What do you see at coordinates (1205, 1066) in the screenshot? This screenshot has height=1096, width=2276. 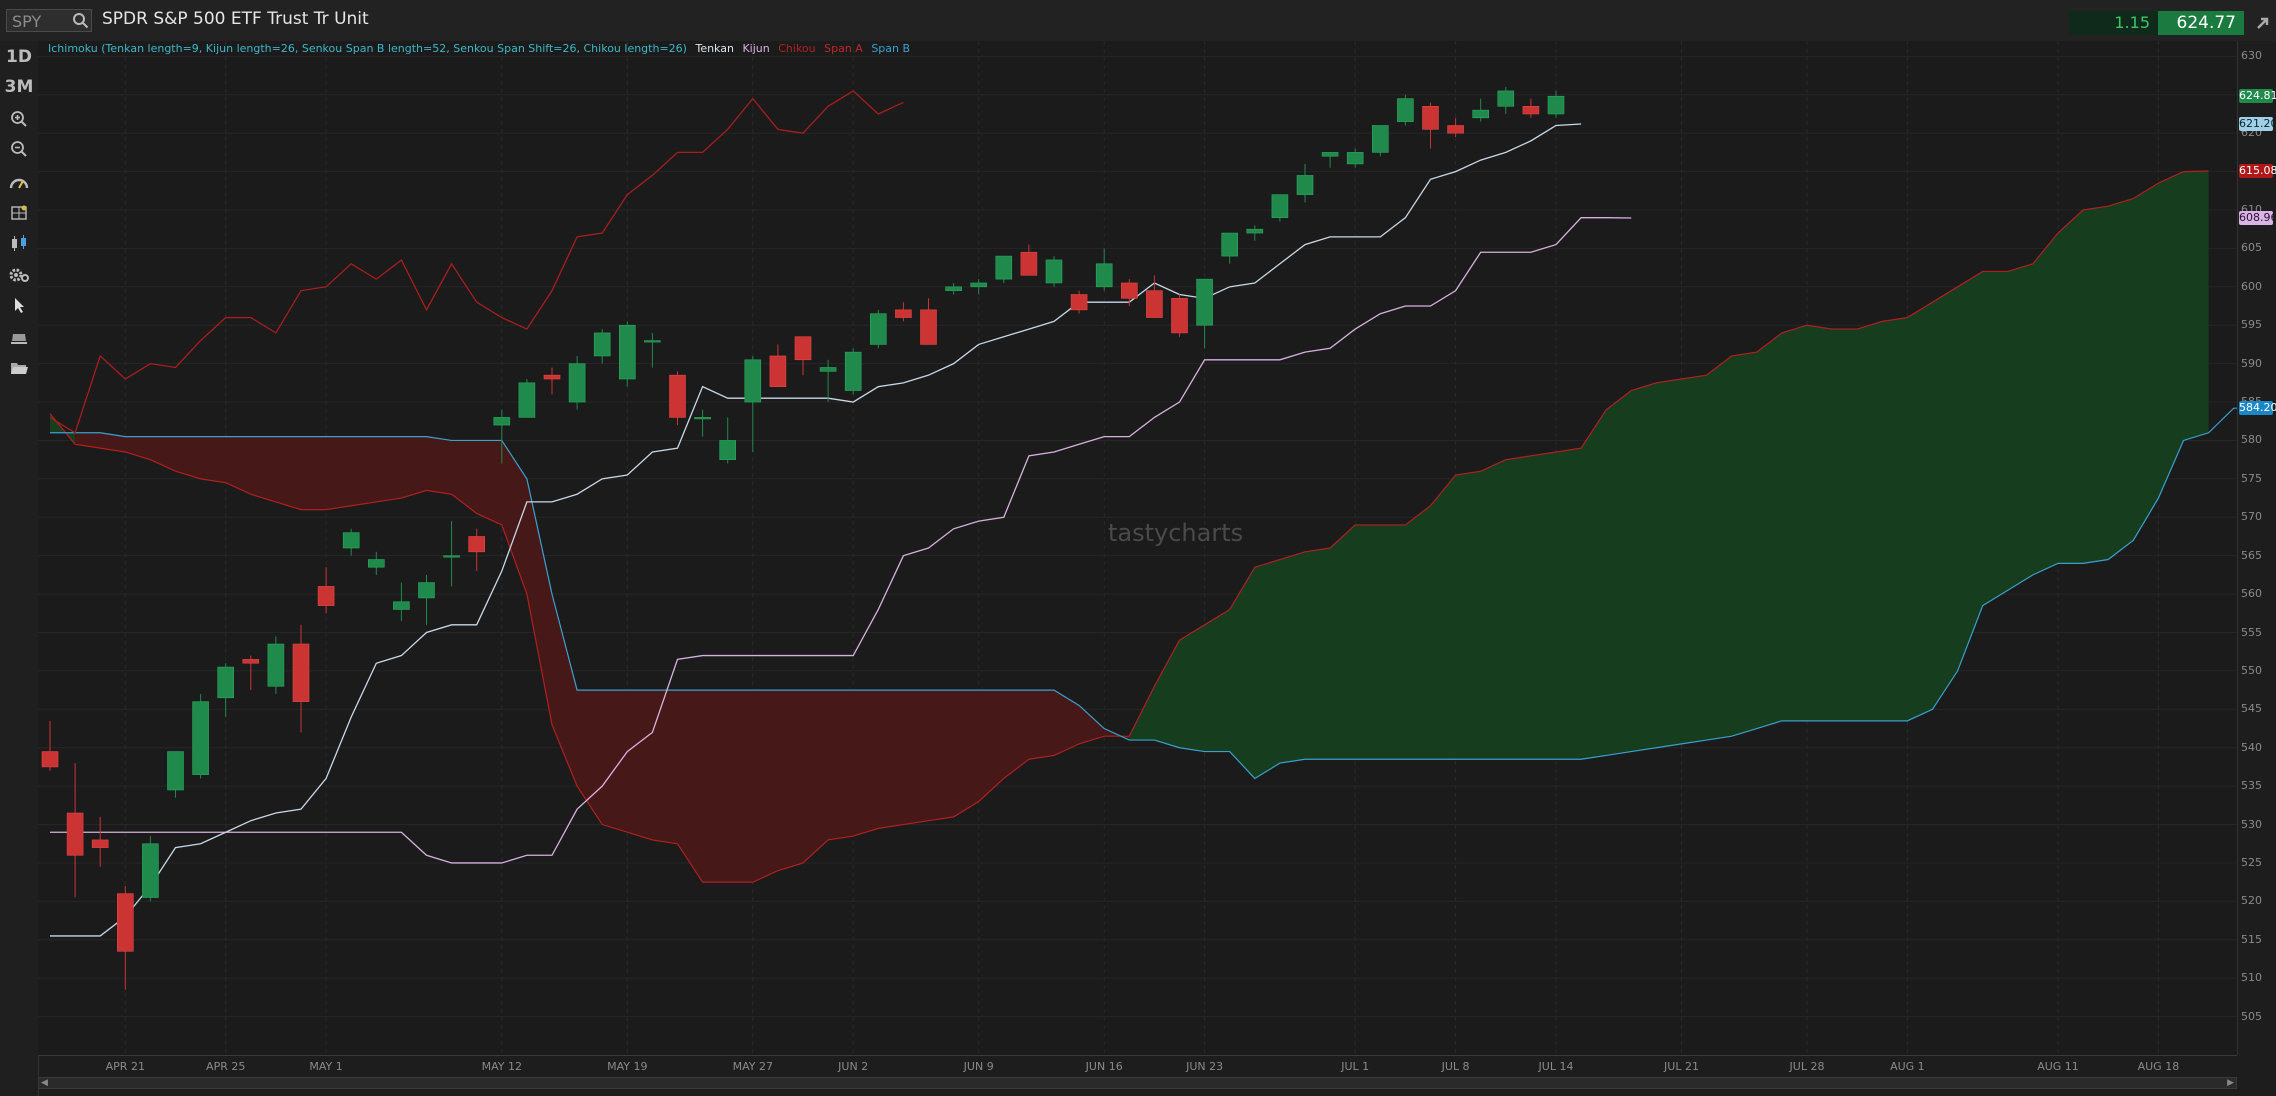 I see `x-tick-label: JUN 23` at bounding box center [1205, 1066].